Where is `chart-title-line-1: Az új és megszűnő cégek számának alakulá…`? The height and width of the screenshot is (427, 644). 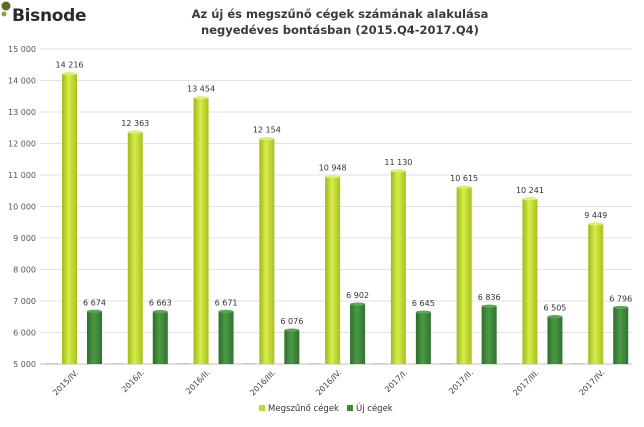 chart-title-line-1: Az új és megszűnő cégek számának alakulá… is located at coordinates (340, 14).